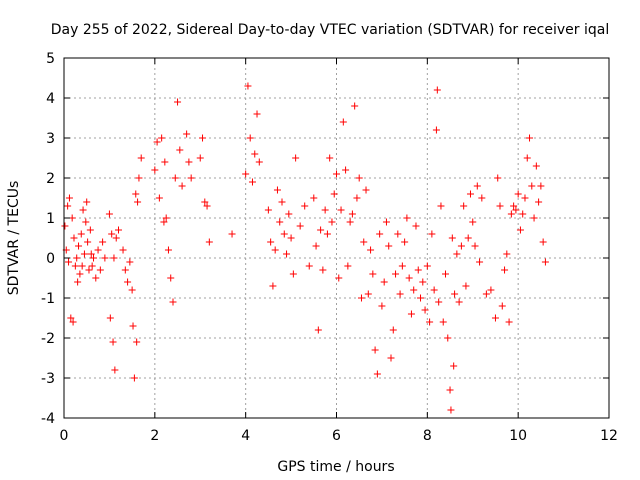 This screenshot has height=480, width=640. What do you see at coordinates (245, 436) in the screenshot?
I see `x-tick-label: 4` at bounding box center [245, 436].